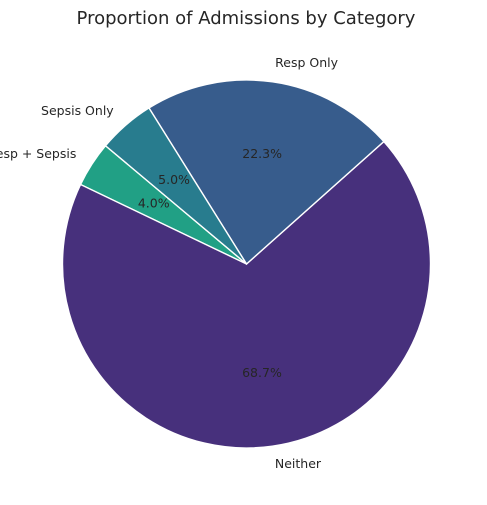 The width and height of the screenshot is (487, 505). What do you see at coordinates (262, 153) in the screenshot?
I see `pct-label-resp-only: 22.3%` at bounding box center [262, 153].